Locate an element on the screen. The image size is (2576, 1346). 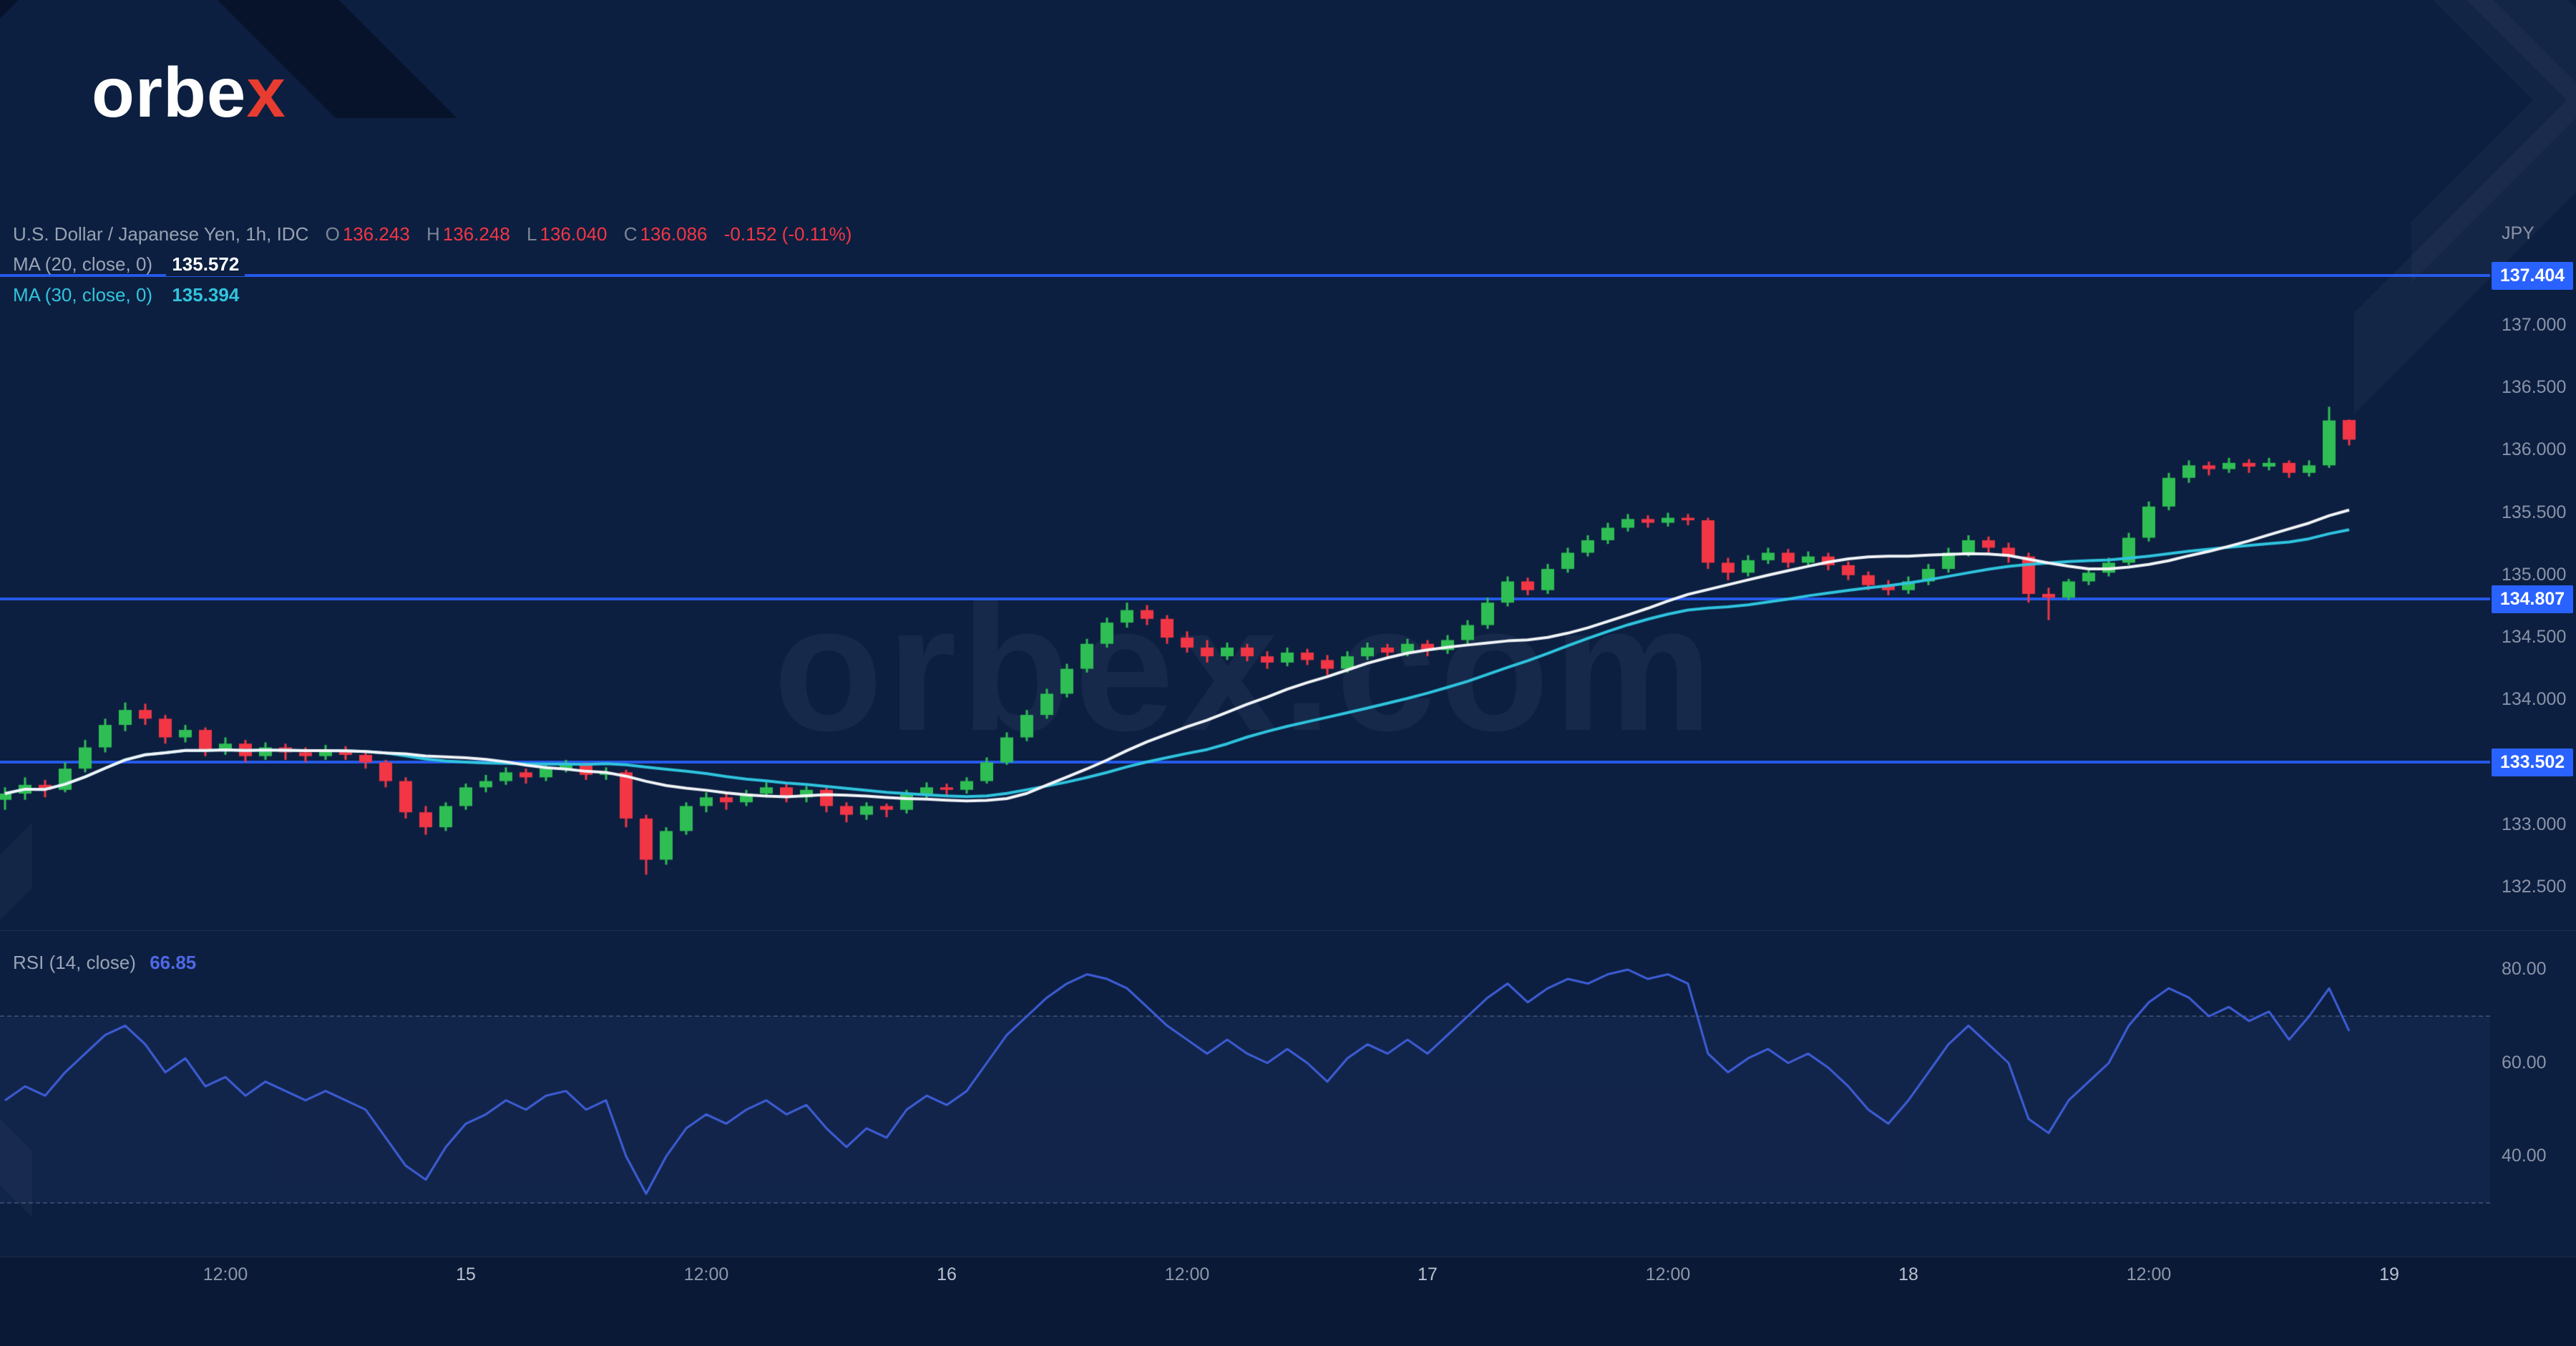
time-label: 18 is located at coordinates (1908, 1274).